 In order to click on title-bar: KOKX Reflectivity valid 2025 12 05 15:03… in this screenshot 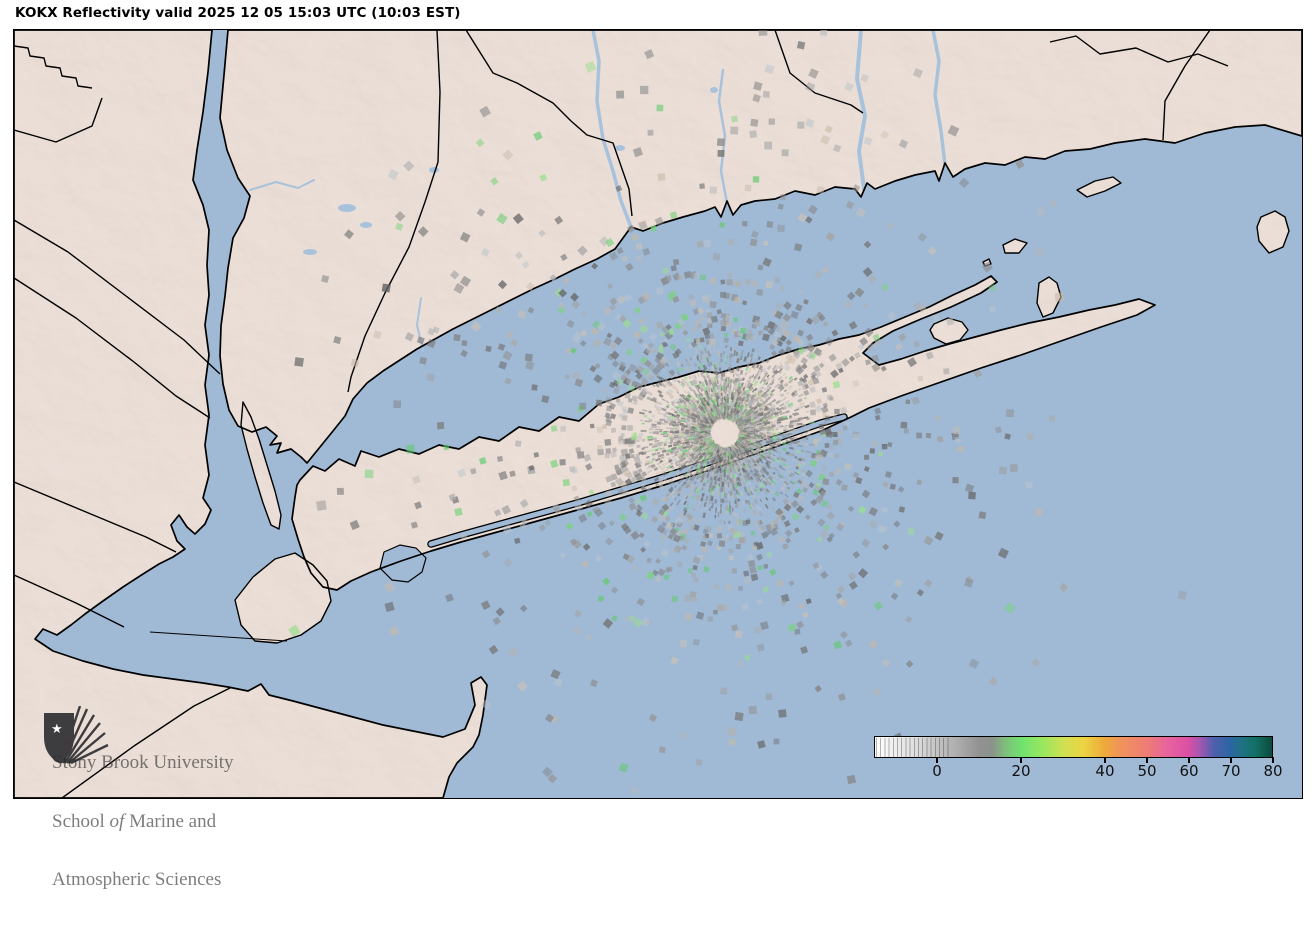, I will do `click(658, 14)`.